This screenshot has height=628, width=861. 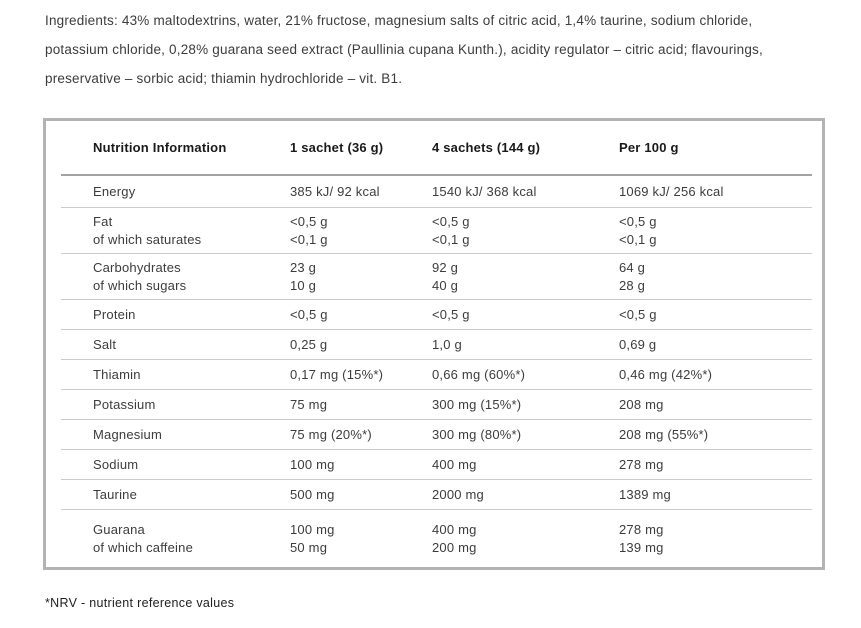 I want to click on row-value: 2000 mg, so click(x=525, y=495).